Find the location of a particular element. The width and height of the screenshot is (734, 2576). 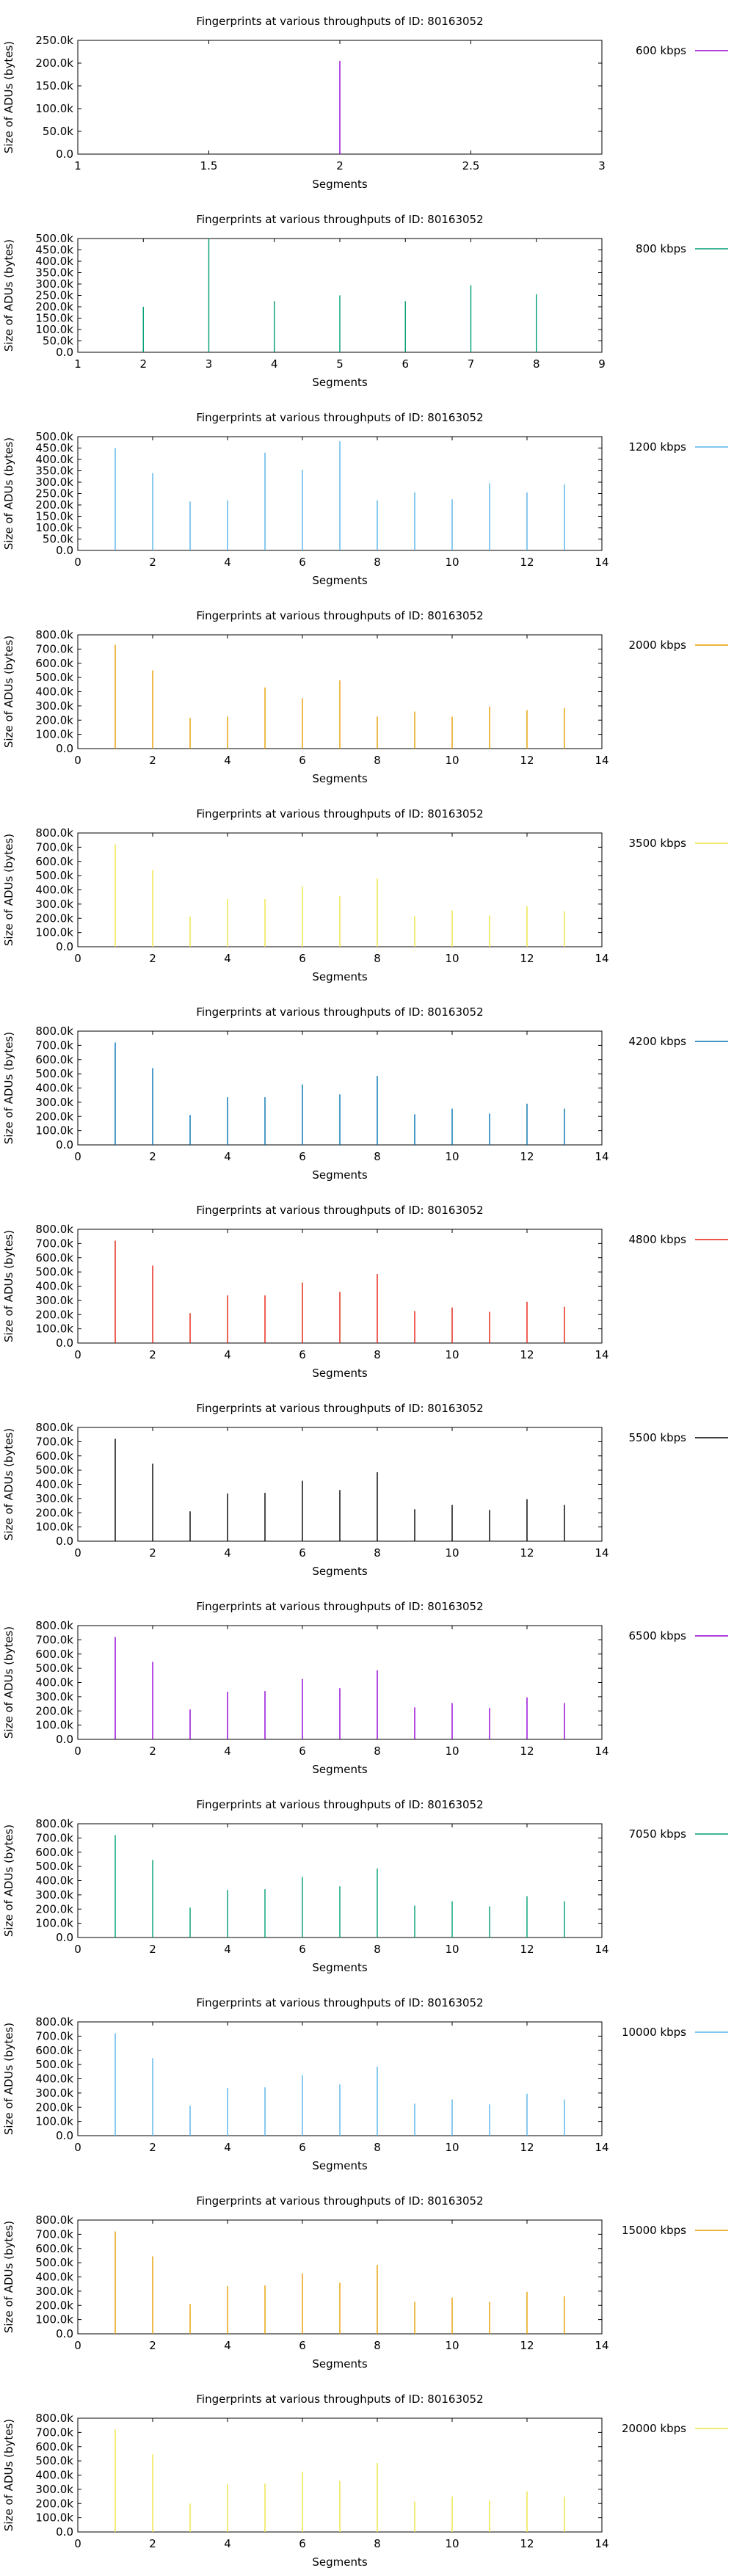

y-tick-label: 50.0k is located at coordinates (58, 131).